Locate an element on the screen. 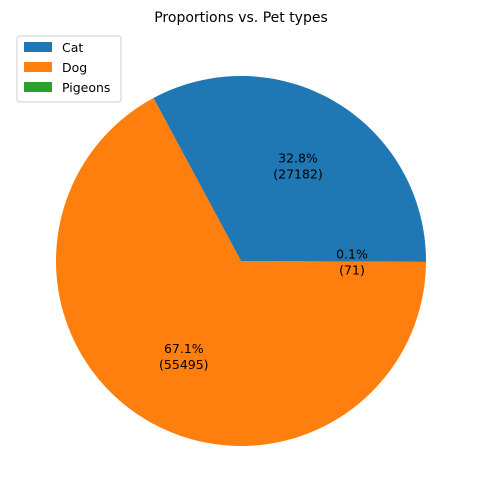 The image size is (482, 502). slice-percent: 67.1% is located at coordinates (184, 348).